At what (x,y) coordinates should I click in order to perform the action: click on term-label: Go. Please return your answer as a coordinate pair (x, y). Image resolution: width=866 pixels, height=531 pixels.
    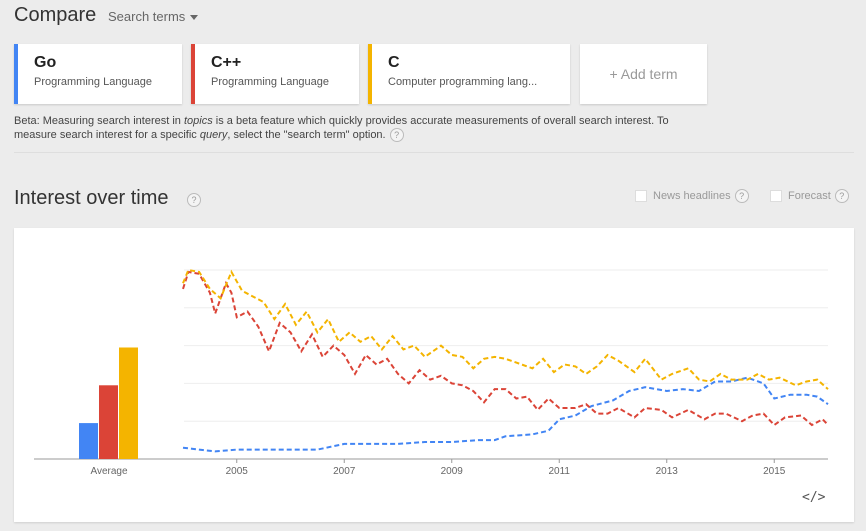
    Looking at the image, I should click on (45, 62).